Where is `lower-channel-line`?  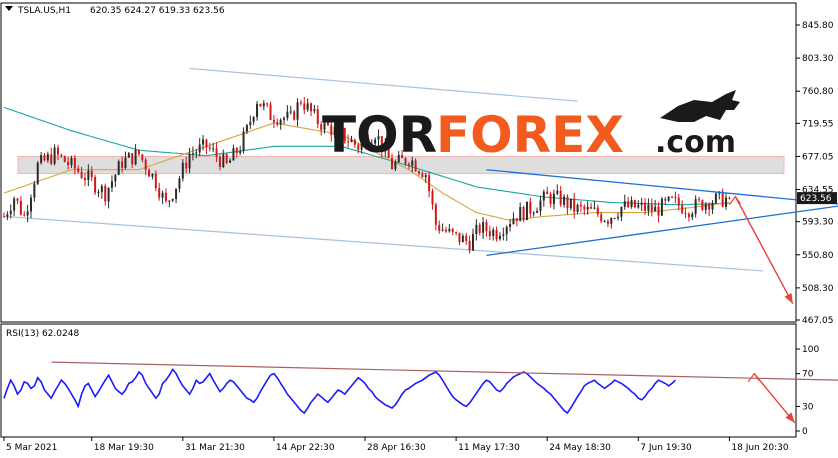
lower-channel-line is located at coordinates (383, 243).